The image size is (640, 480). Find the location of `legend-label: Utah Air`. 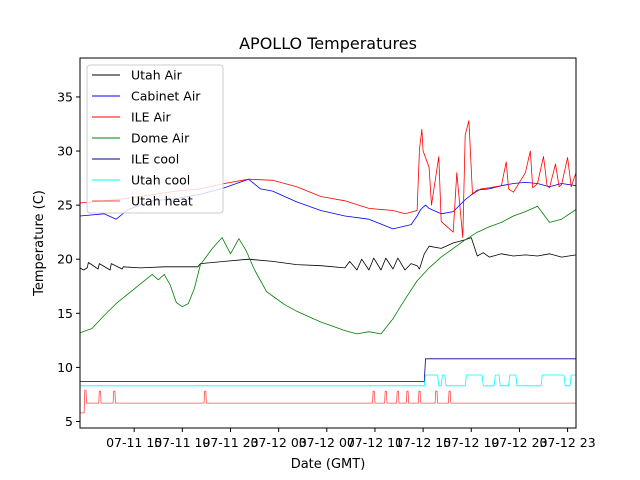

legend-label: Utah Air is located at coordinates (157, 75).